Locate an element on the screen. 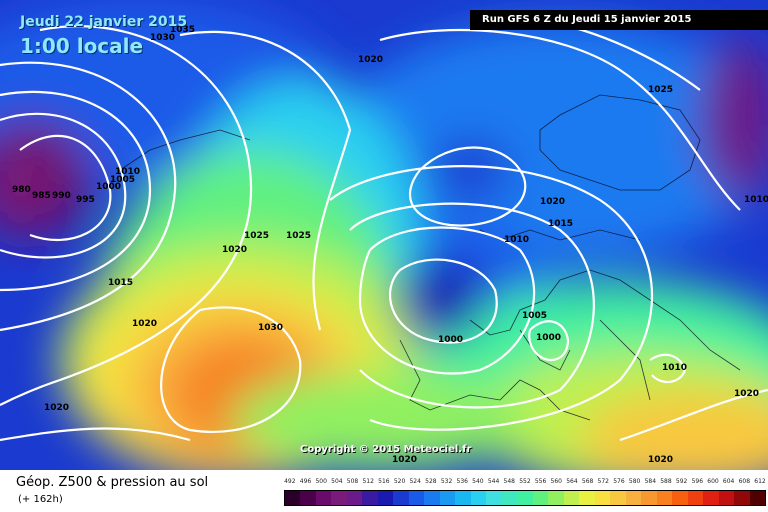 The width and height of the screenshot is (768, 512). legend-value: 568 is located at coordinates (587, 481).